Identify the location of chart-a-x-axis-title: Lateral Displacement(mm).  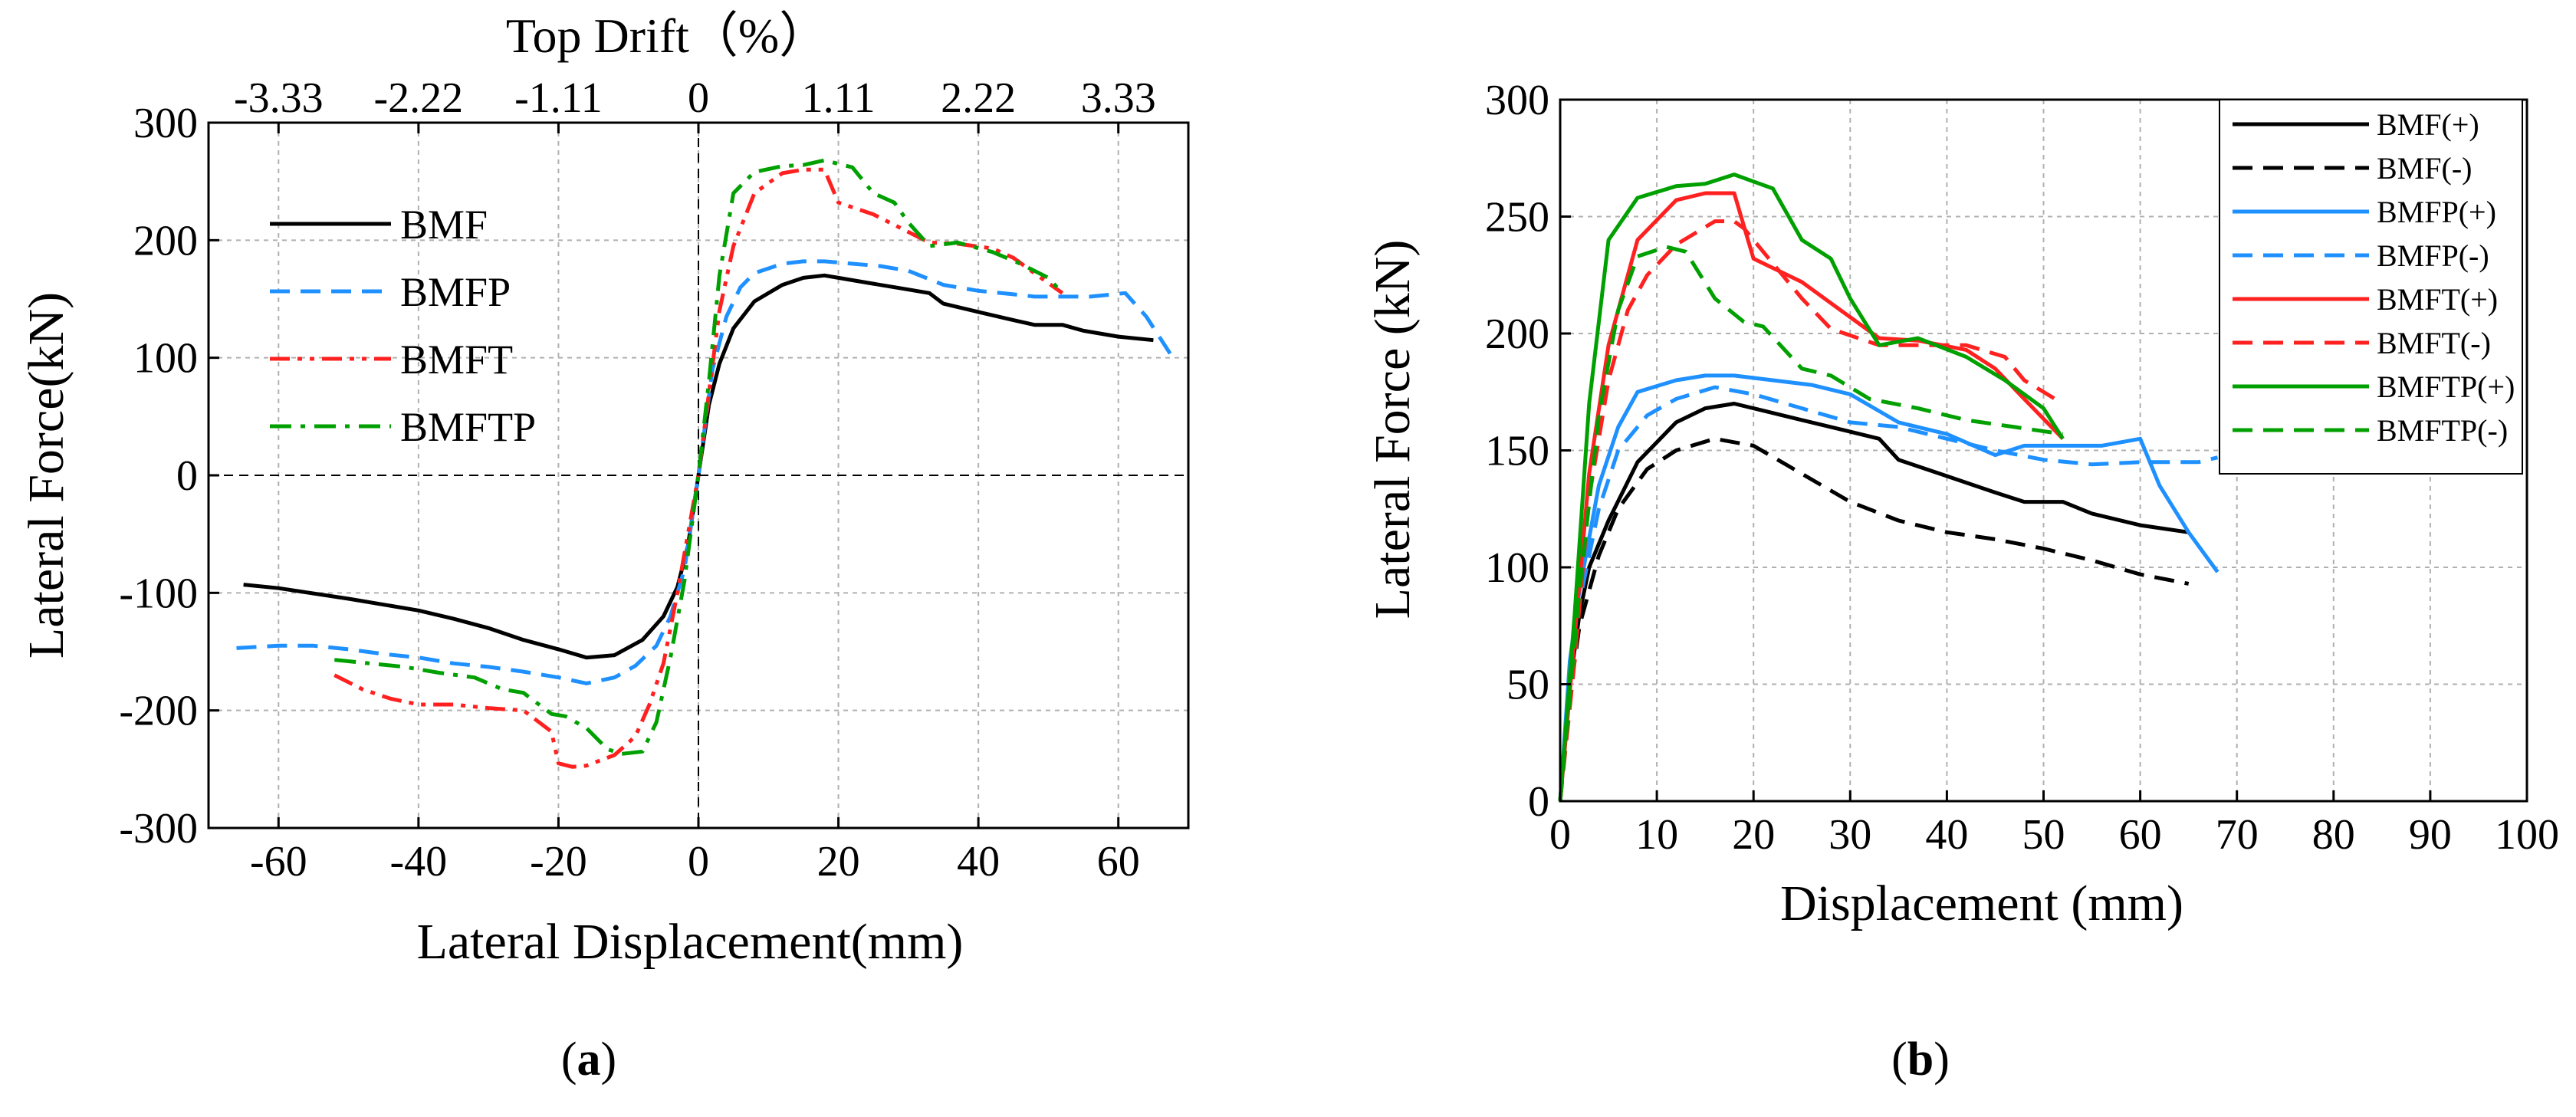
(691, 942).